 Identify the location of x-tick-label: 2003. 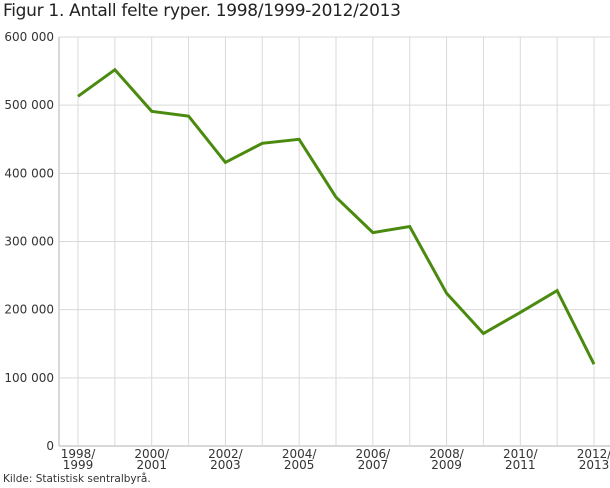
(225, 465).